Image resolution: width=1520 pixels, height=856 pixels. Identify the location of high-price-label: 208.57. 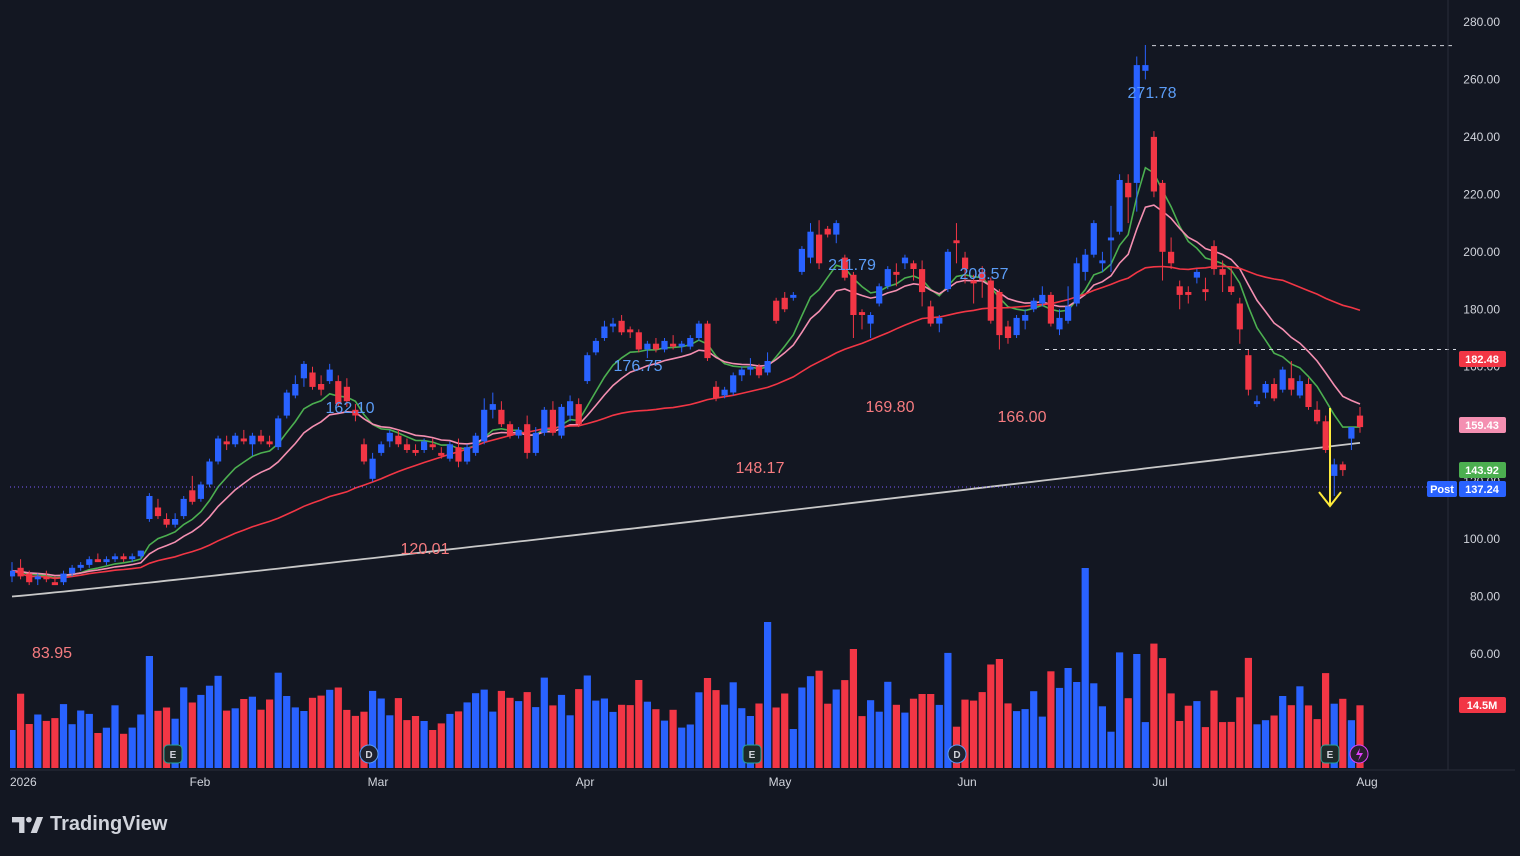
(984, 274).